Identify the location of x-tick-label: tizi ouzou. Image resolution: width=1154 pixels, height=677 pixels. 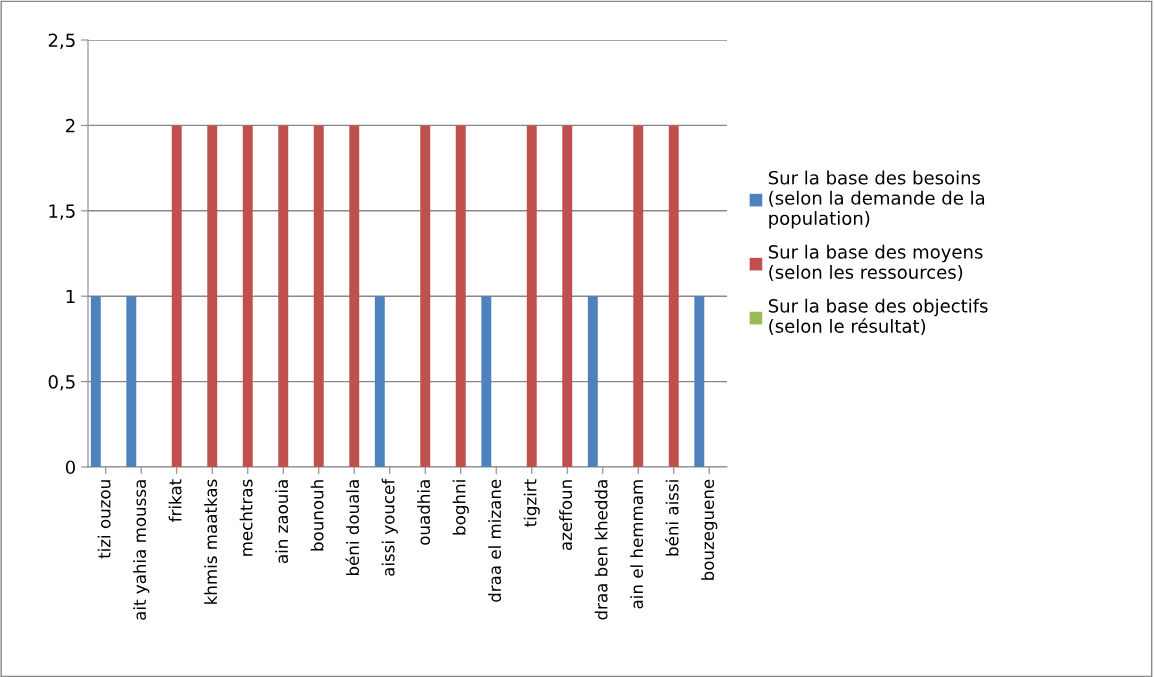
(104, 519).